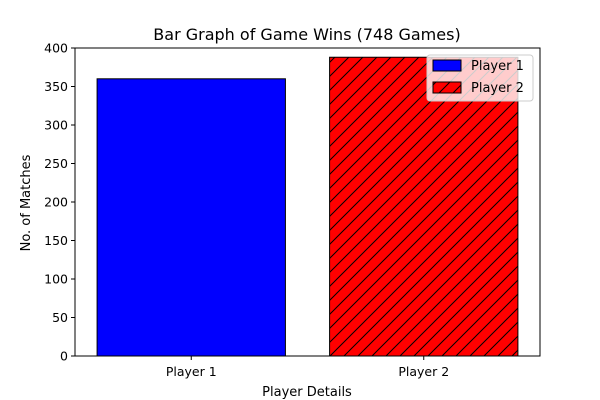  I want to click on y-tick-label: 0, so click(64, 356).